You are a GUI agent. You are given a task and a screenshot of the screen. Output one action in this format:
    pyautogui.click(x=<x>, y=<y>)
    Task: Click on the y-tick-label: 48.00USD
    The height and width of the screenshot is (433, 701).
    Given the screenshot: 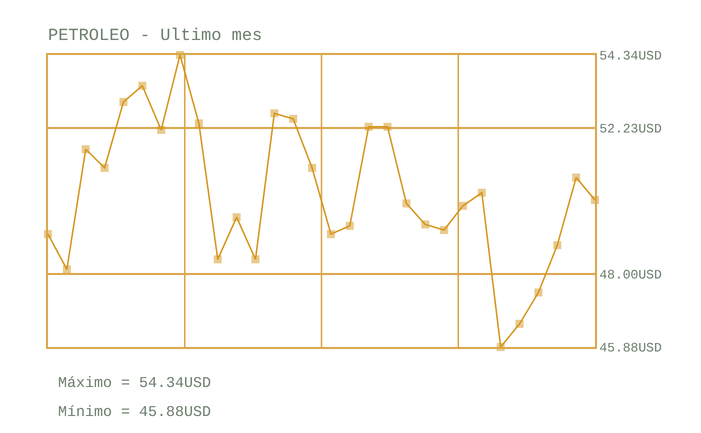 What is the action you would take?
    pyautogui.click(x=630, y=274)
    